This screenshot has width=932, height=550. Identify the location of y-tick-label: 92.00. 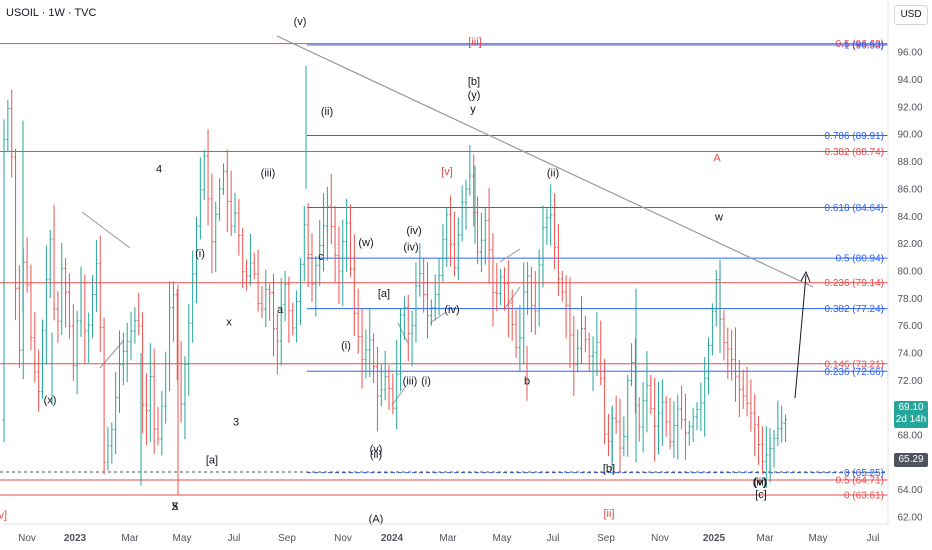
(909, 107).